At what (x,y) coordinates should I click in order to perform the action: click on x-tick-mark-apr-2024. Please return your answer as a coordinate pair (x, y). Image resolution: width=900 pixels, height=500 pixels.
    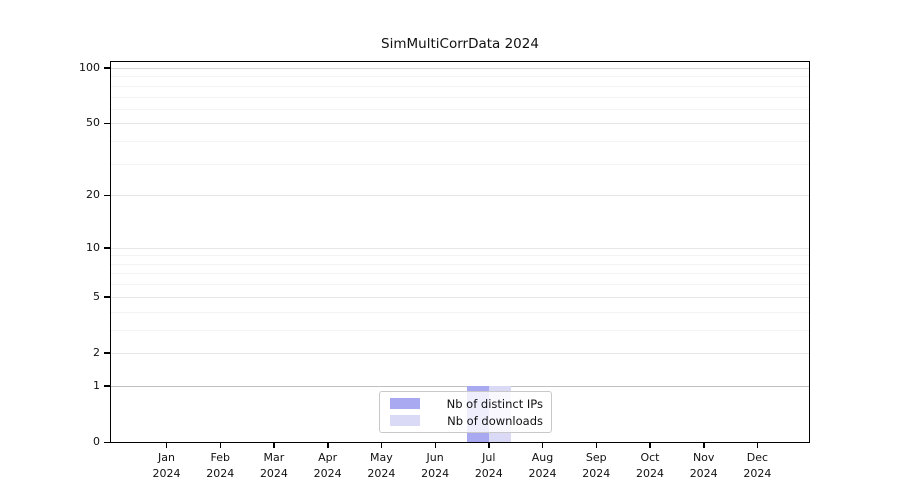
    Looking at the image, I should click on (328, 445).